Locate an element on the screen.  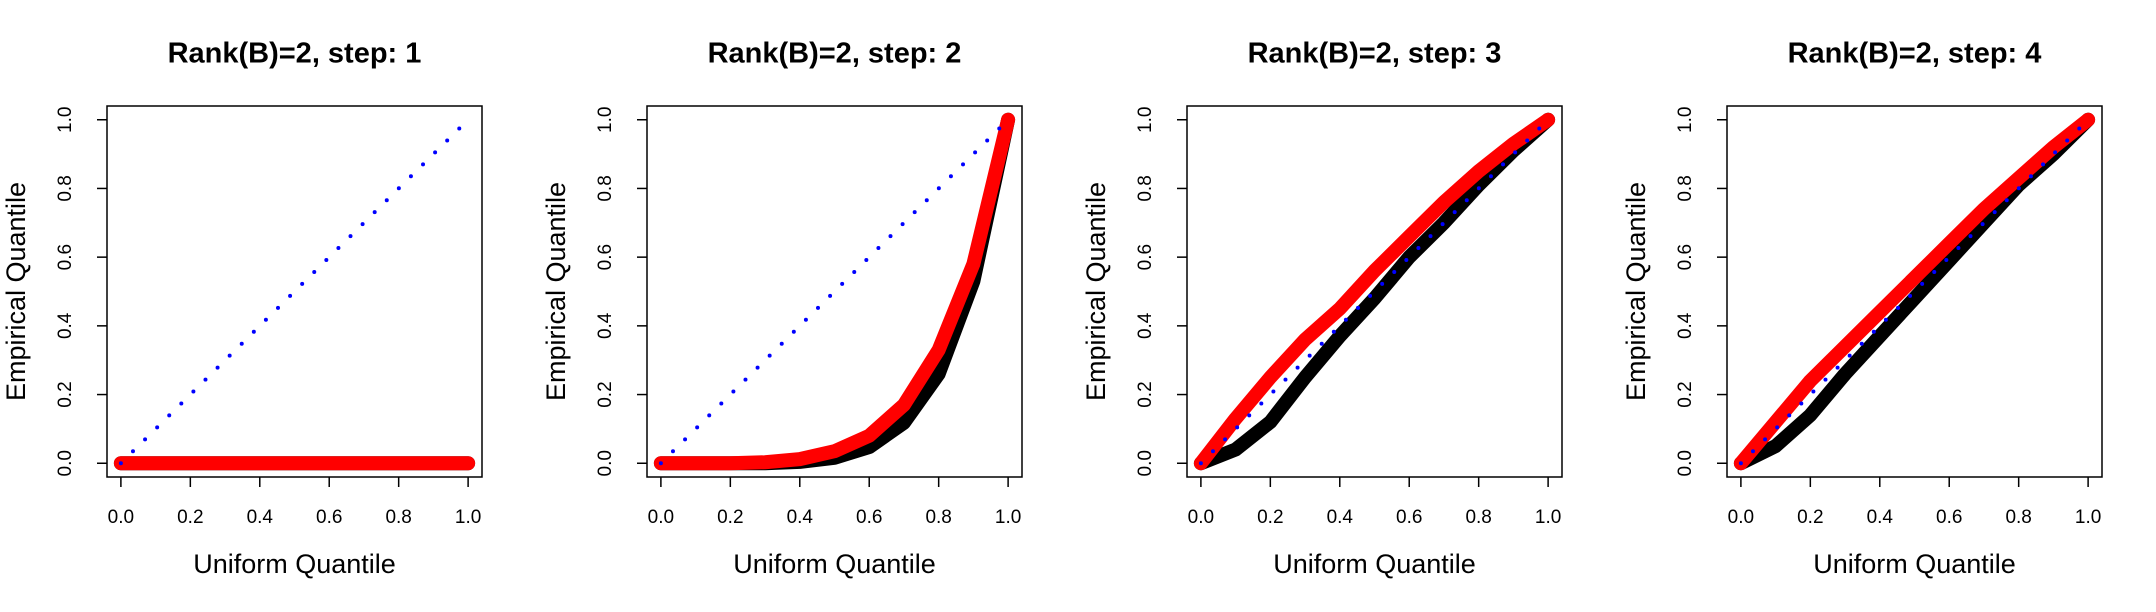
panel-title: Rank(B)=2, step: 3 is located at coordinates (1375, 54).